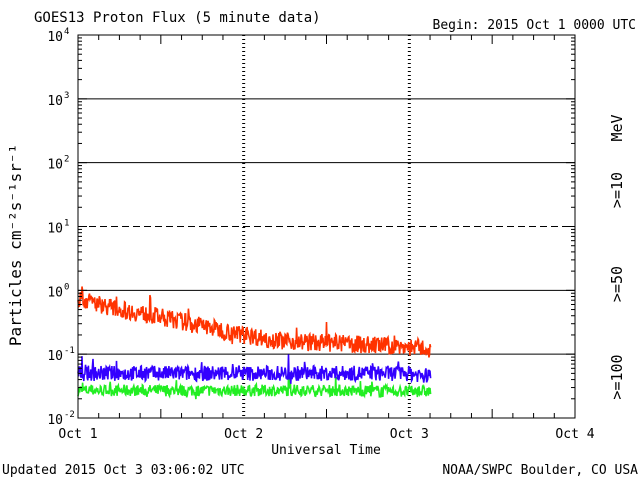  What do you see at coordinates (326, 434) in the screenshot?
I see `x-tick-labels: Oct 1 Oct 2 Oct 3 Oct 4` at bounding box center [326, 434].